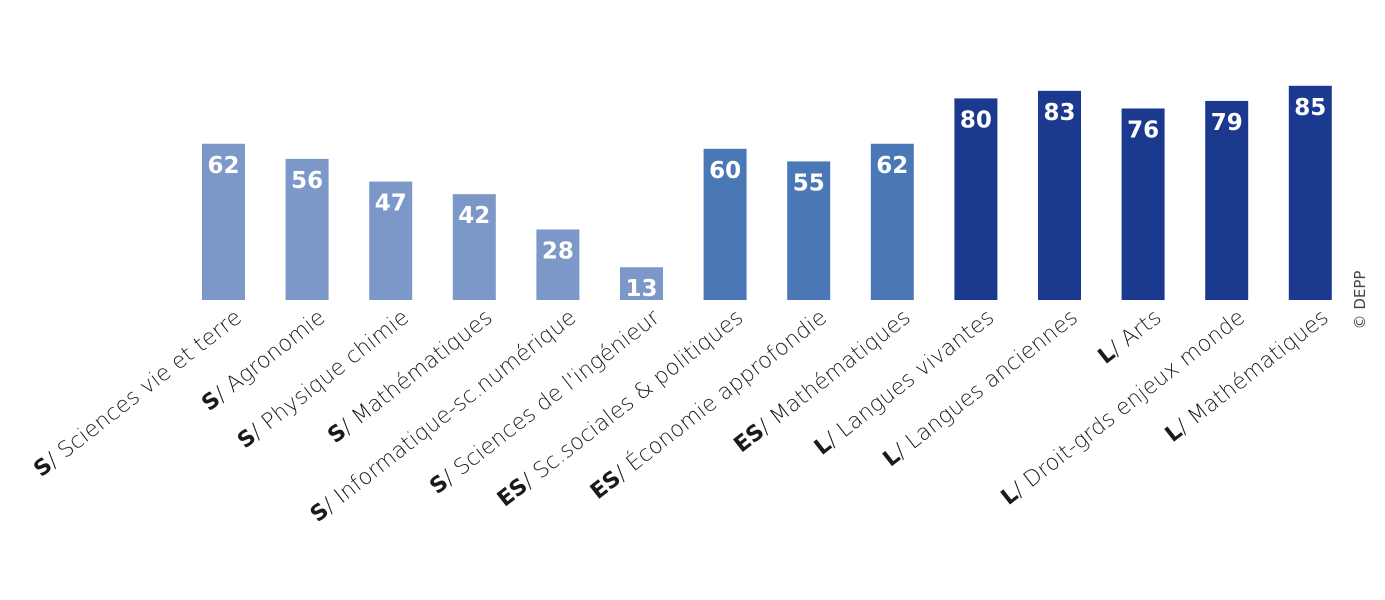  I want to click on bar-value-label: 83, so click(1059, 113).